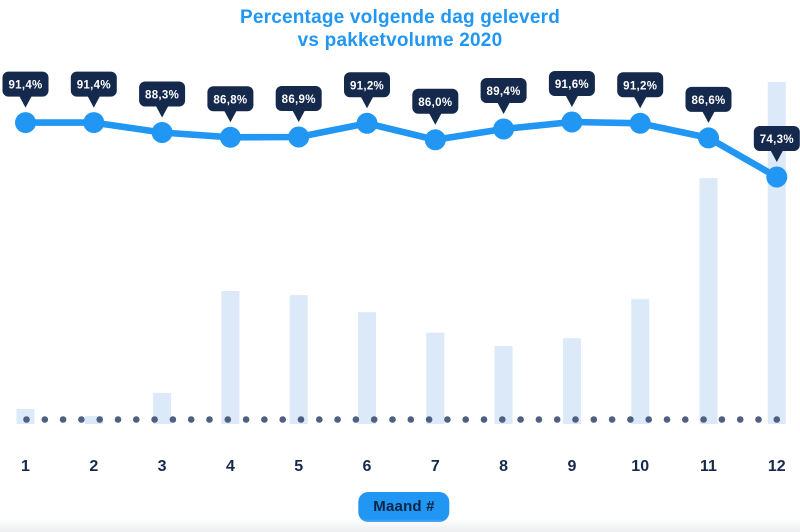 The image size is (800, 532). What do you see at coordinates (571, 466) in the screenshot?
I see `x-tick-label-9: 9` at bounding box center [571, 466].